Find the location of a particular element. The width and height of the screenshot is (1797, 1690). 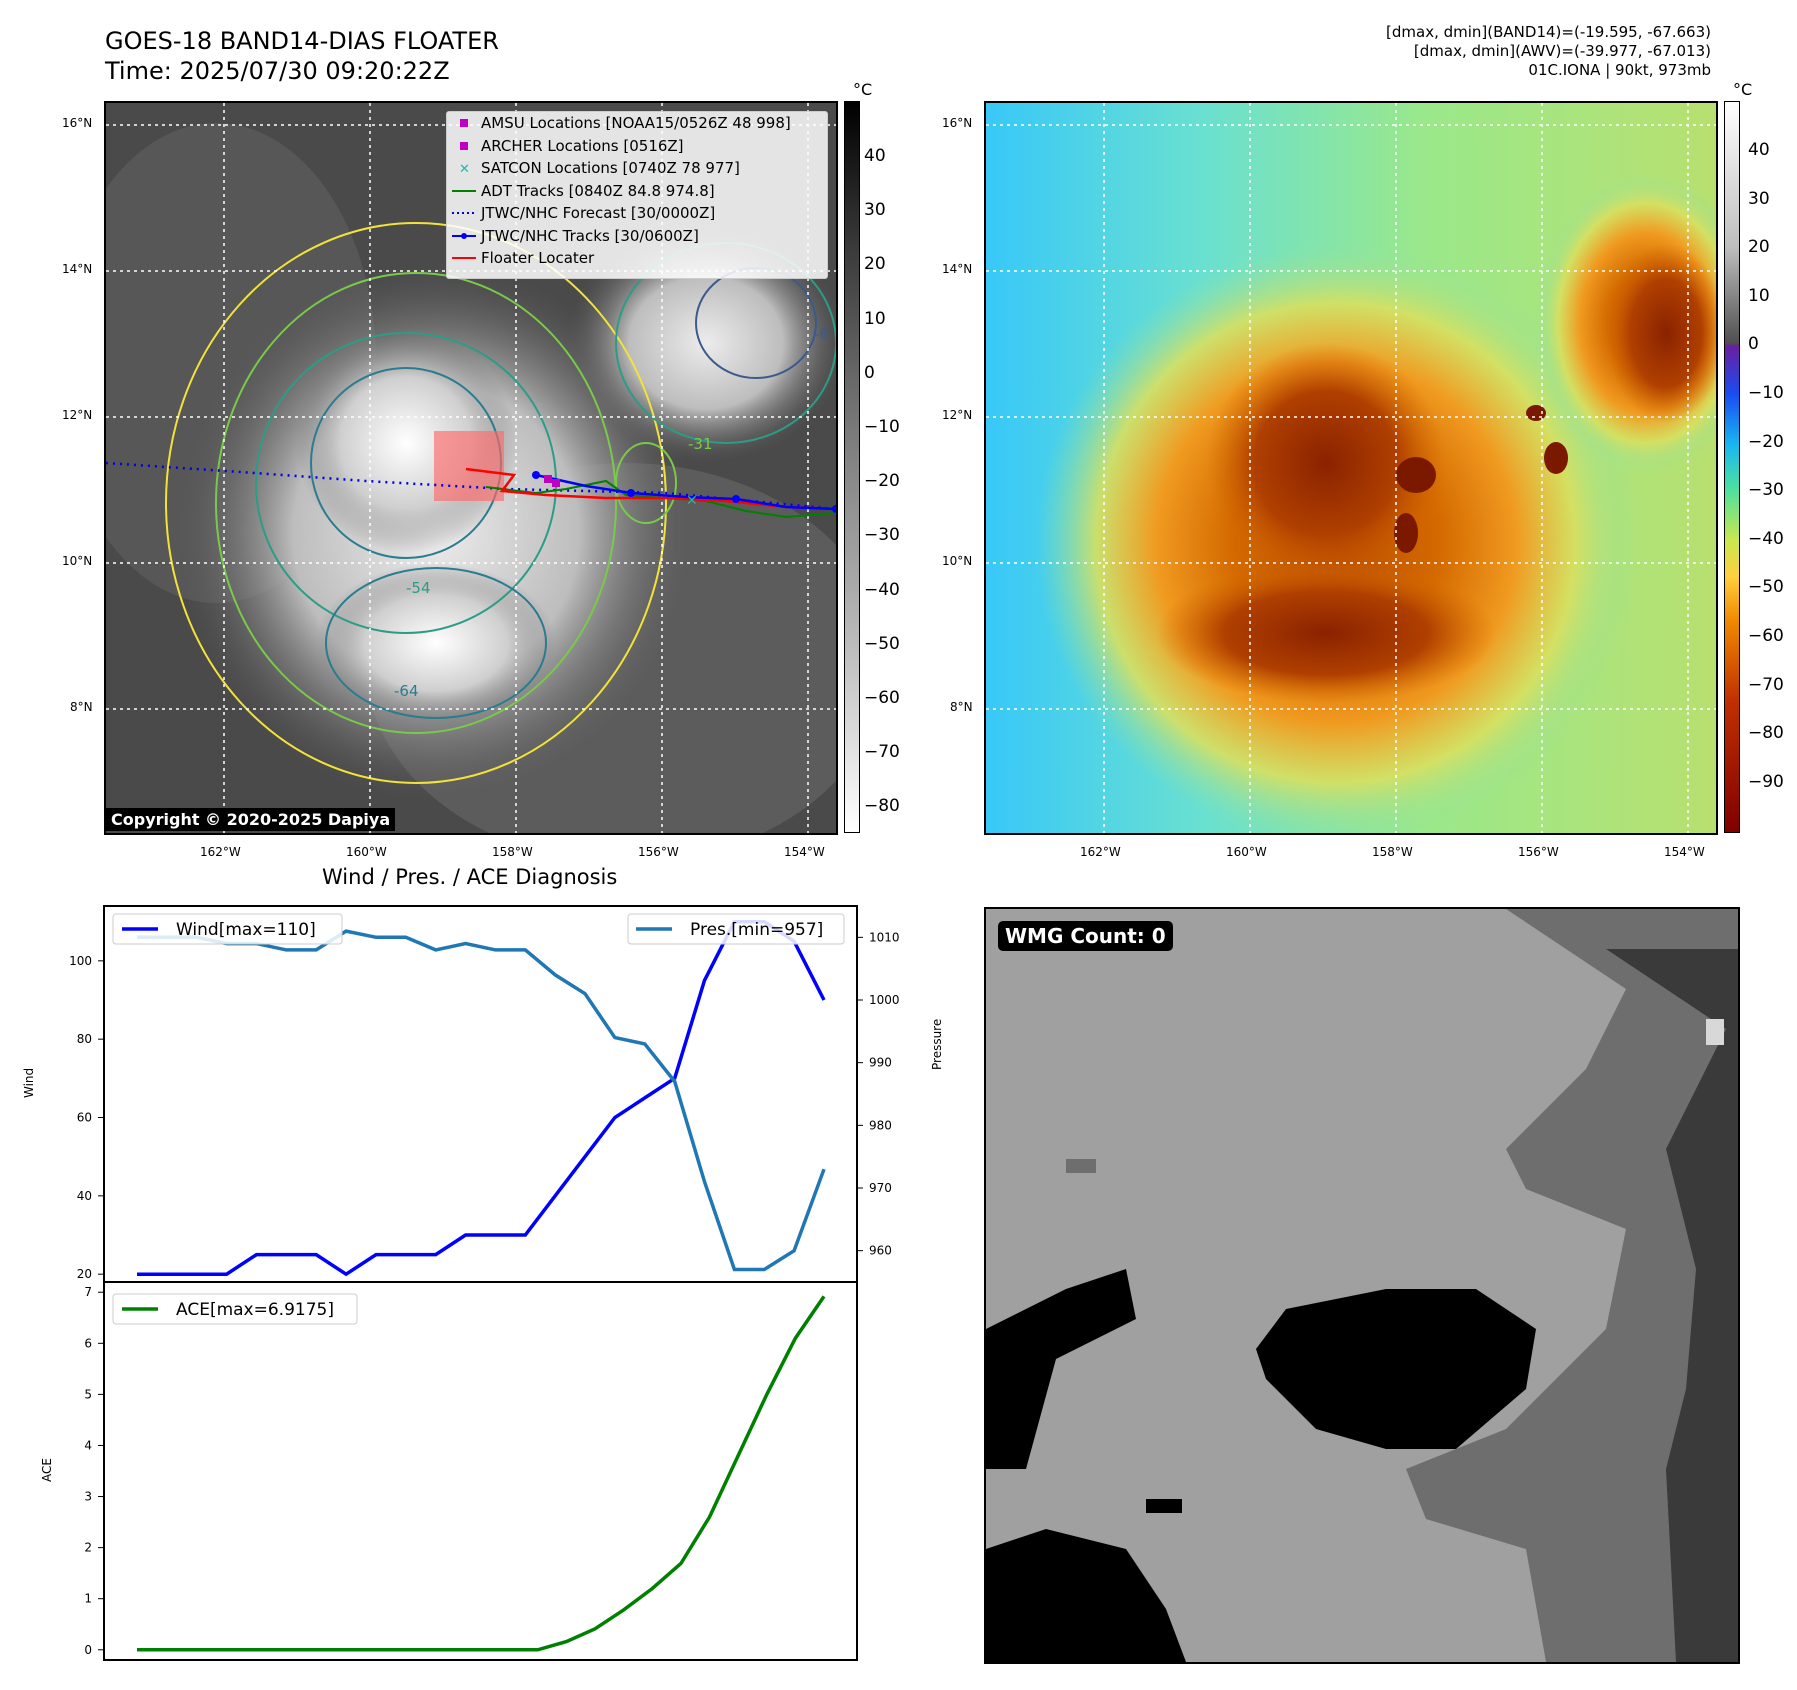

color-colorbar-tick: 30 is located at coordinates (1759, 198).